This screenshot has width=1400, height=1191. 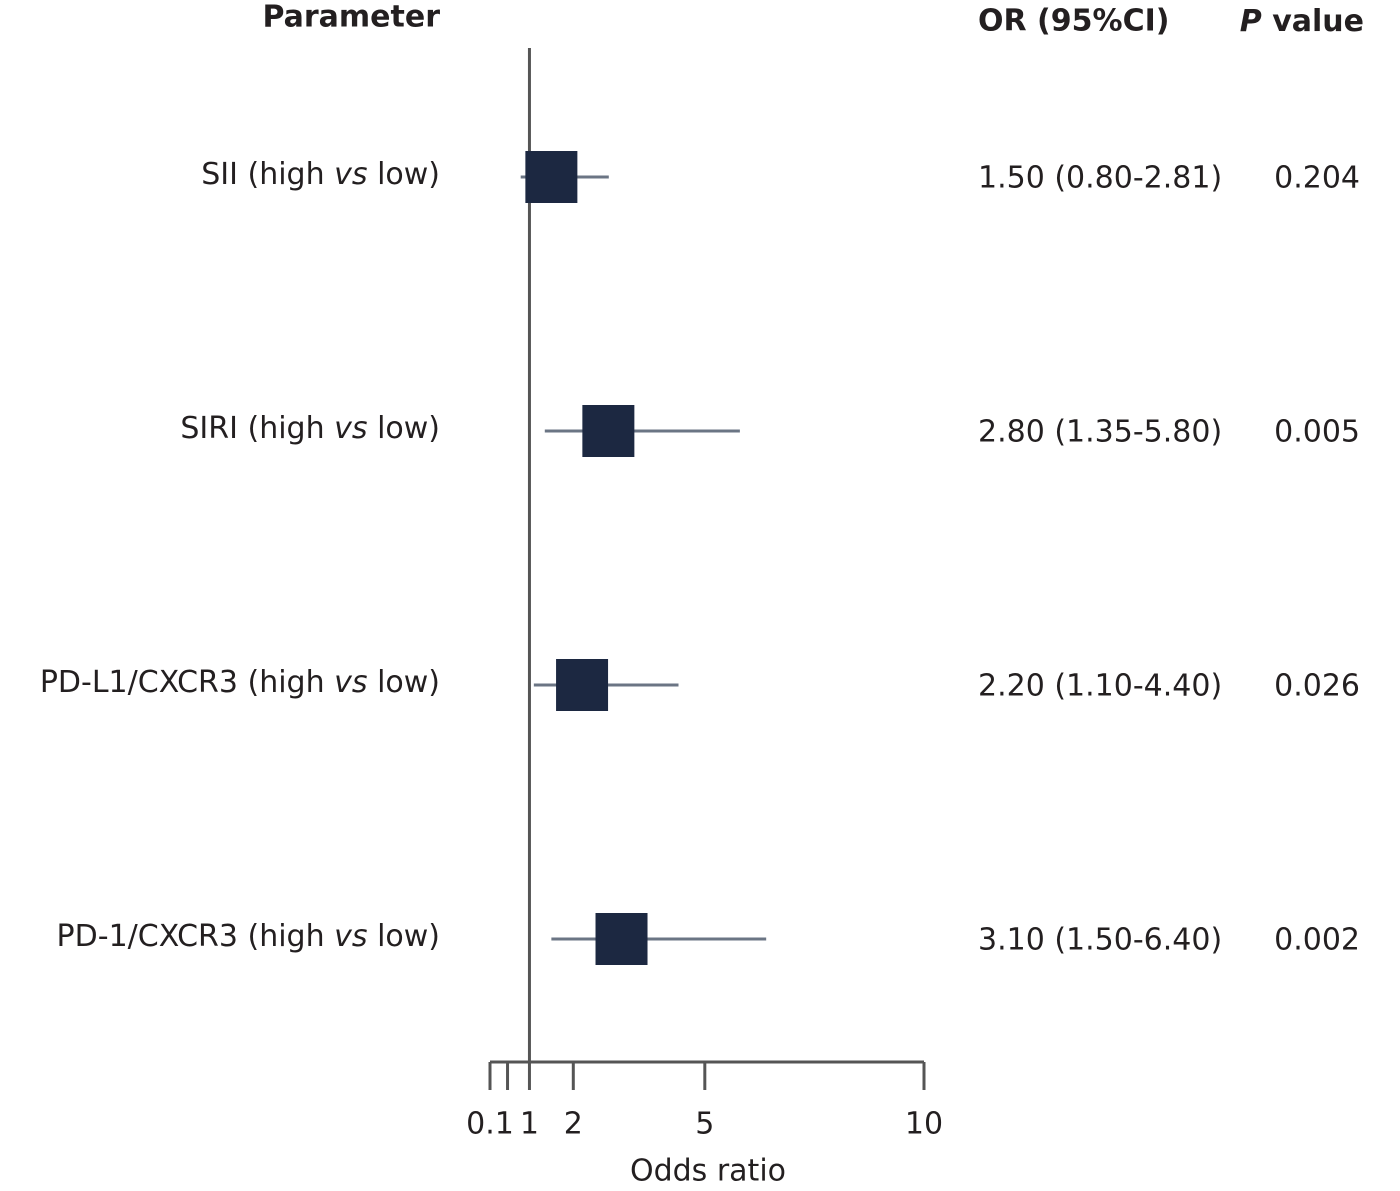 What do you see at coordinates (1317, 432) in the screenshot?
I see `p-value: 0.005` at bounding box center [1317, 432].